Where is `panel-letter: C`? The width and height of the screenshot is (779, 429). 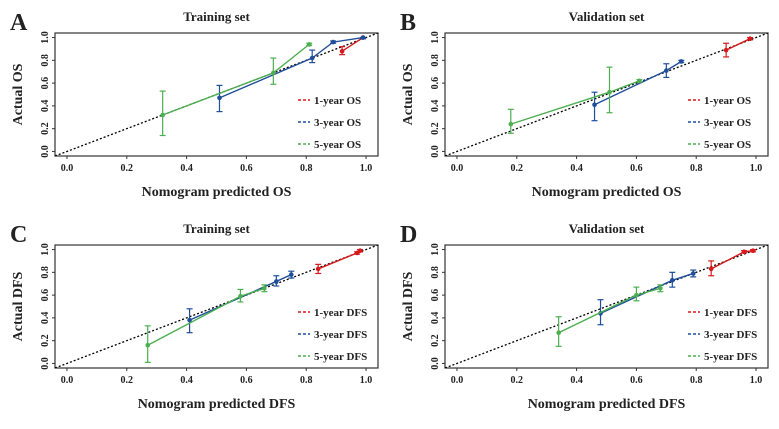
panel-letter: C is located at coordinates (18, 235).